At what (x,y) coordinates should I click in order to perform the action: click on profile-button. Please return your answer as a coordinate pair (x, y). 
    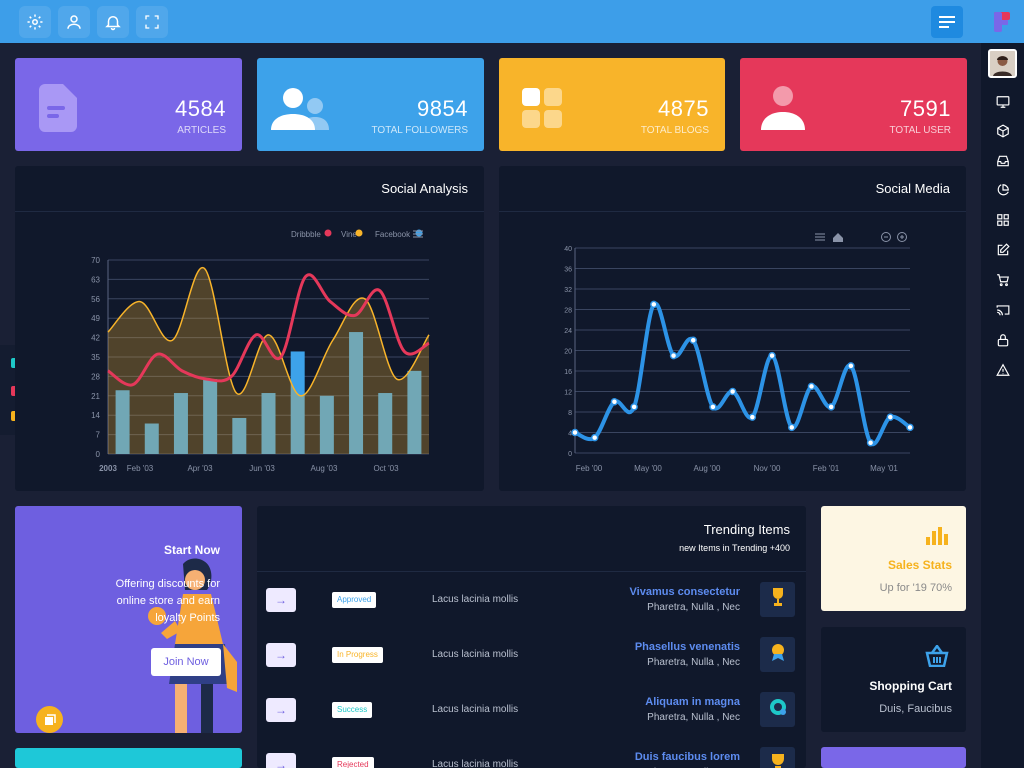
    Looking at the image, I should click on (74, 22).